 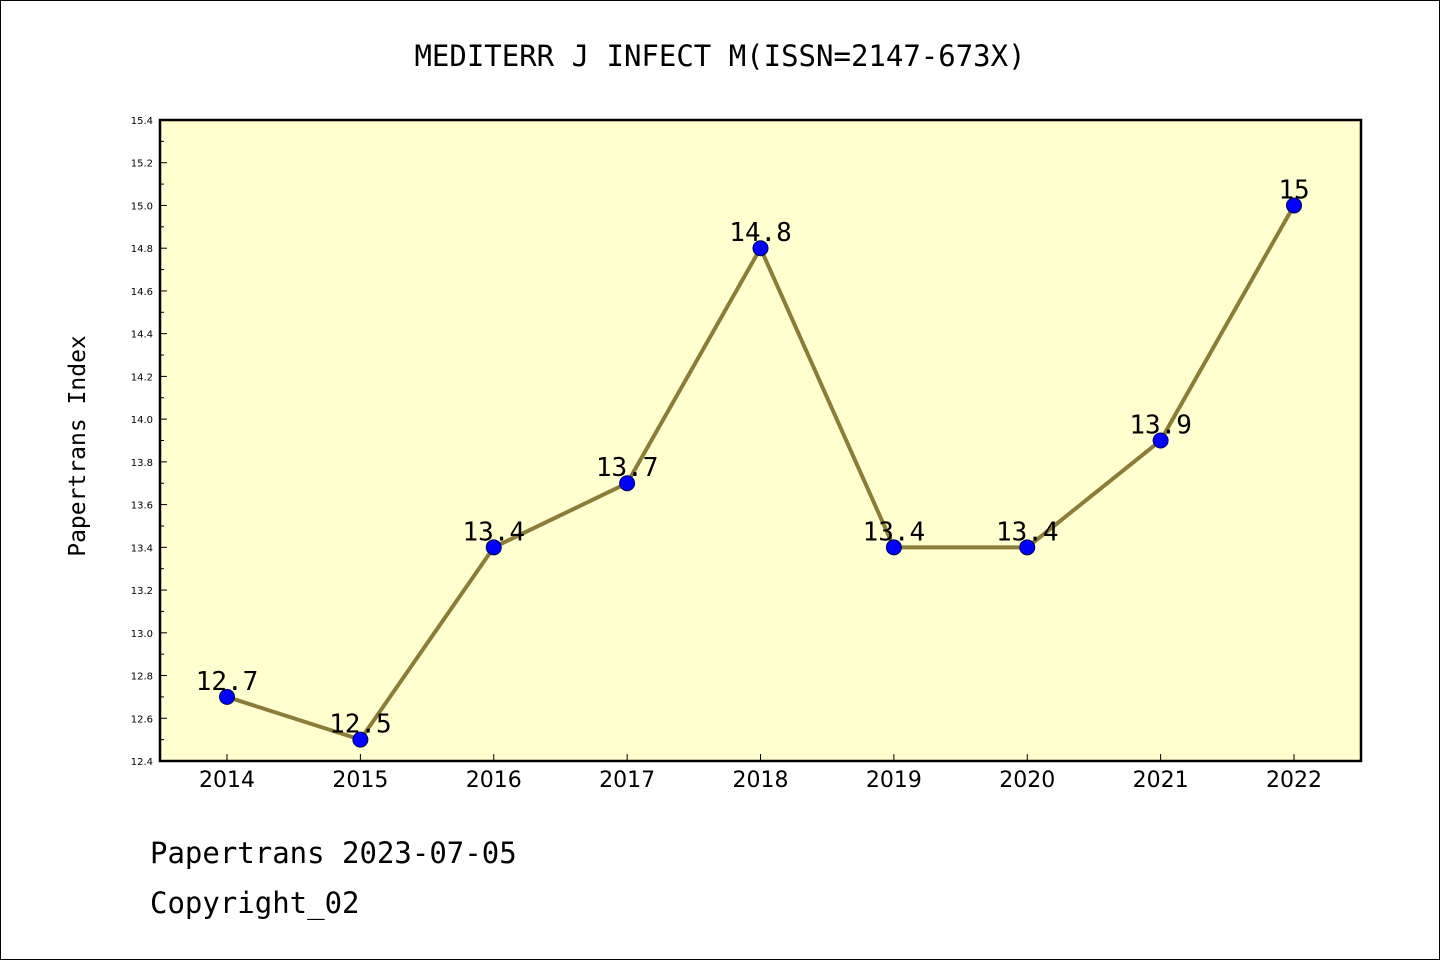 What do you see at coordinates (142, 377) in the screenshot?
I see `y-tick-label: 14.2` at bounding box center [142, 377].